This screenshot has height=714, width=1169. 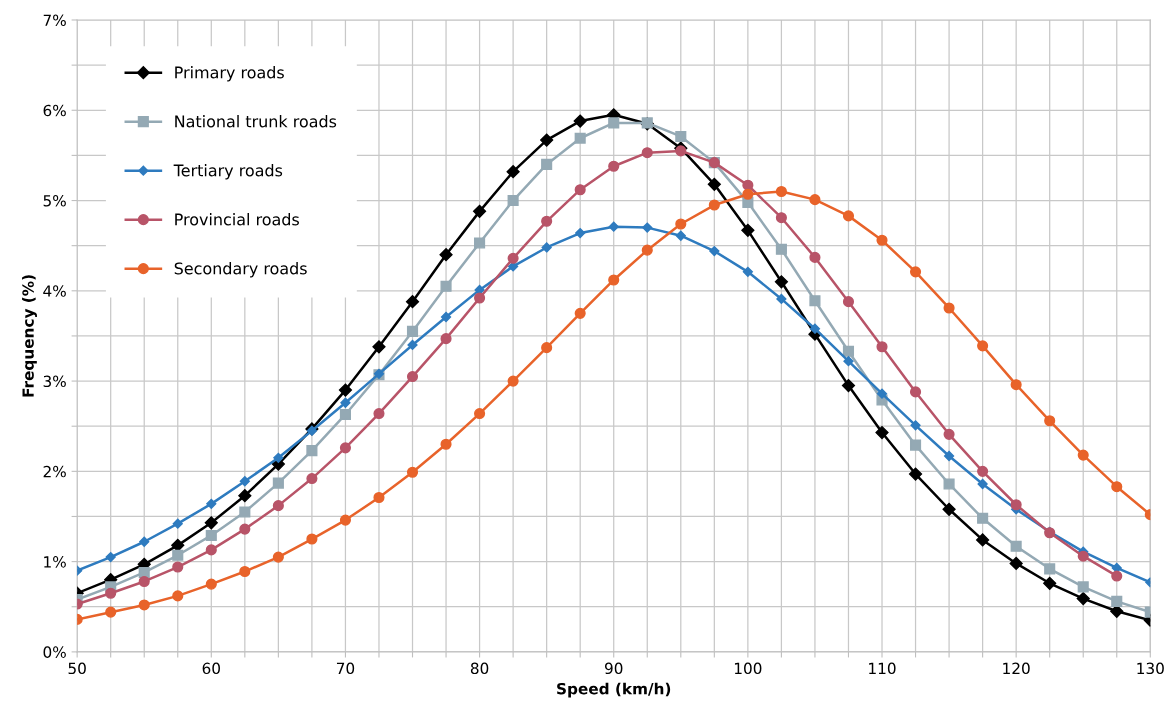 I want to click on y-tick-label: 1%, so click(x=55, y=562).